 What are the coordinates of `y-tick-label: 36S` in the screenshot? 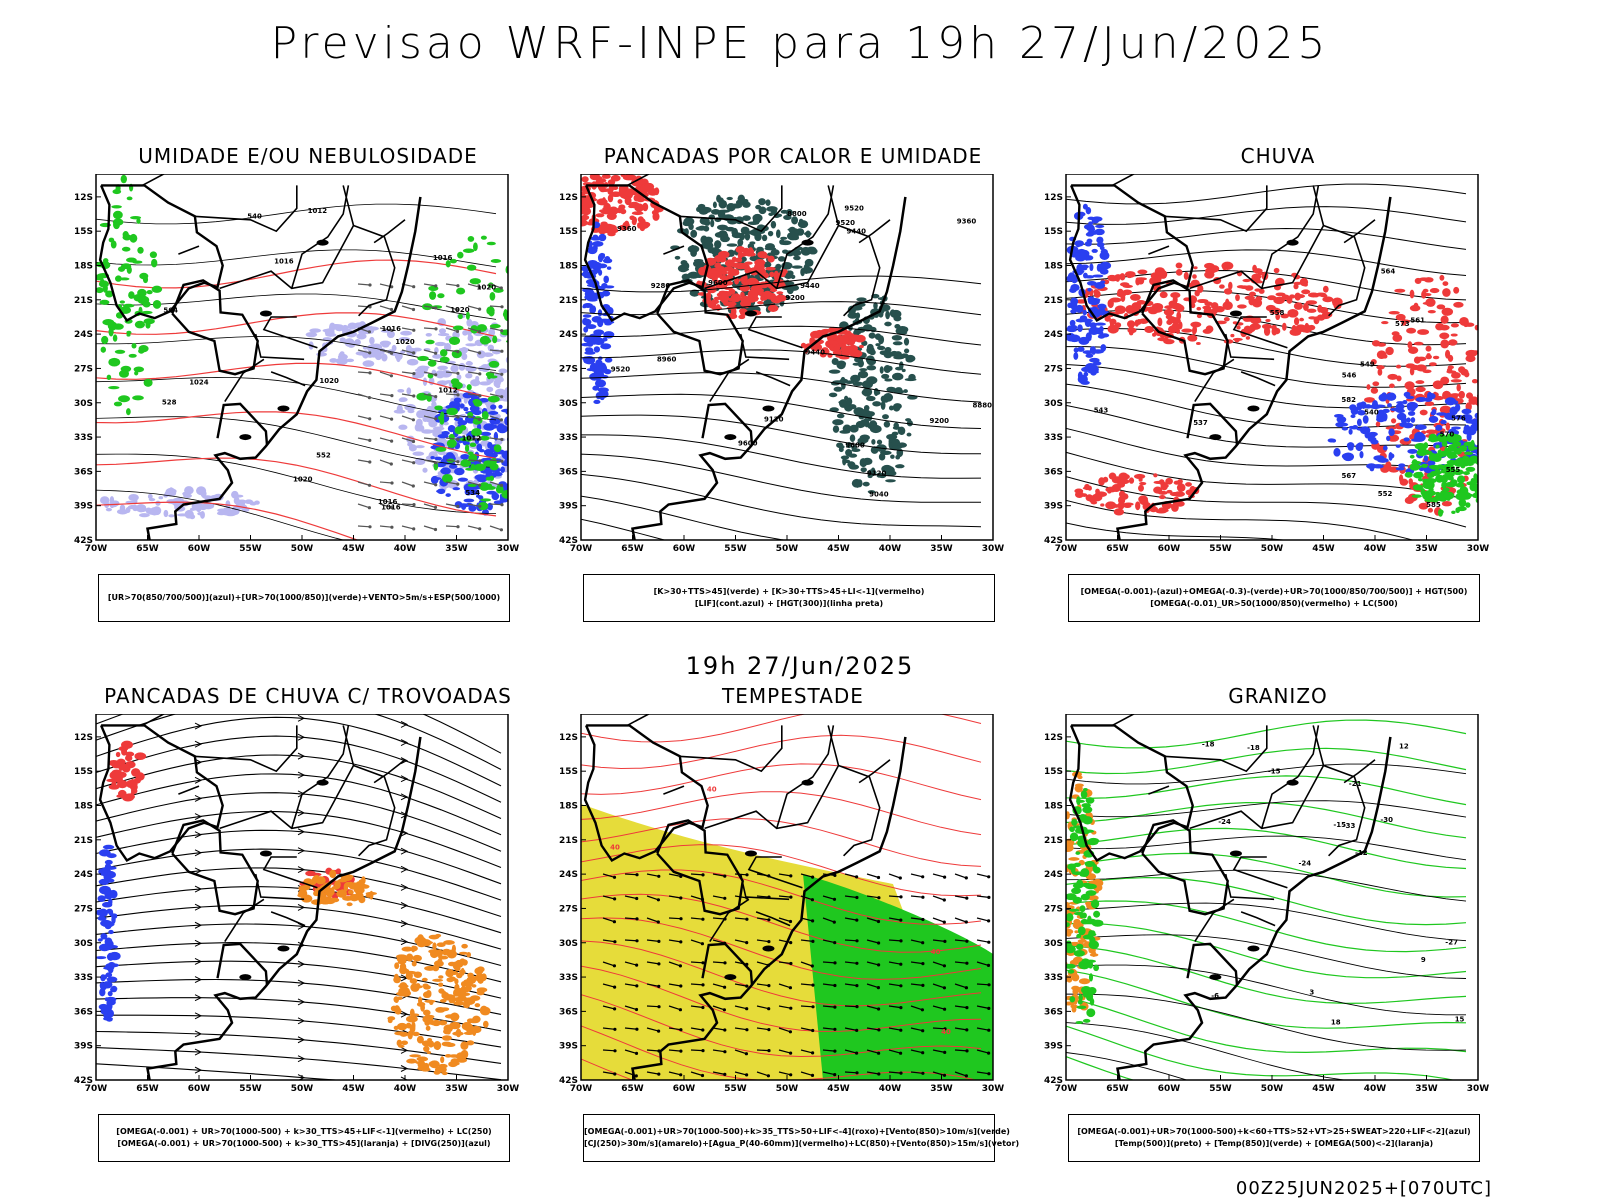 It's located at (83, 1012).